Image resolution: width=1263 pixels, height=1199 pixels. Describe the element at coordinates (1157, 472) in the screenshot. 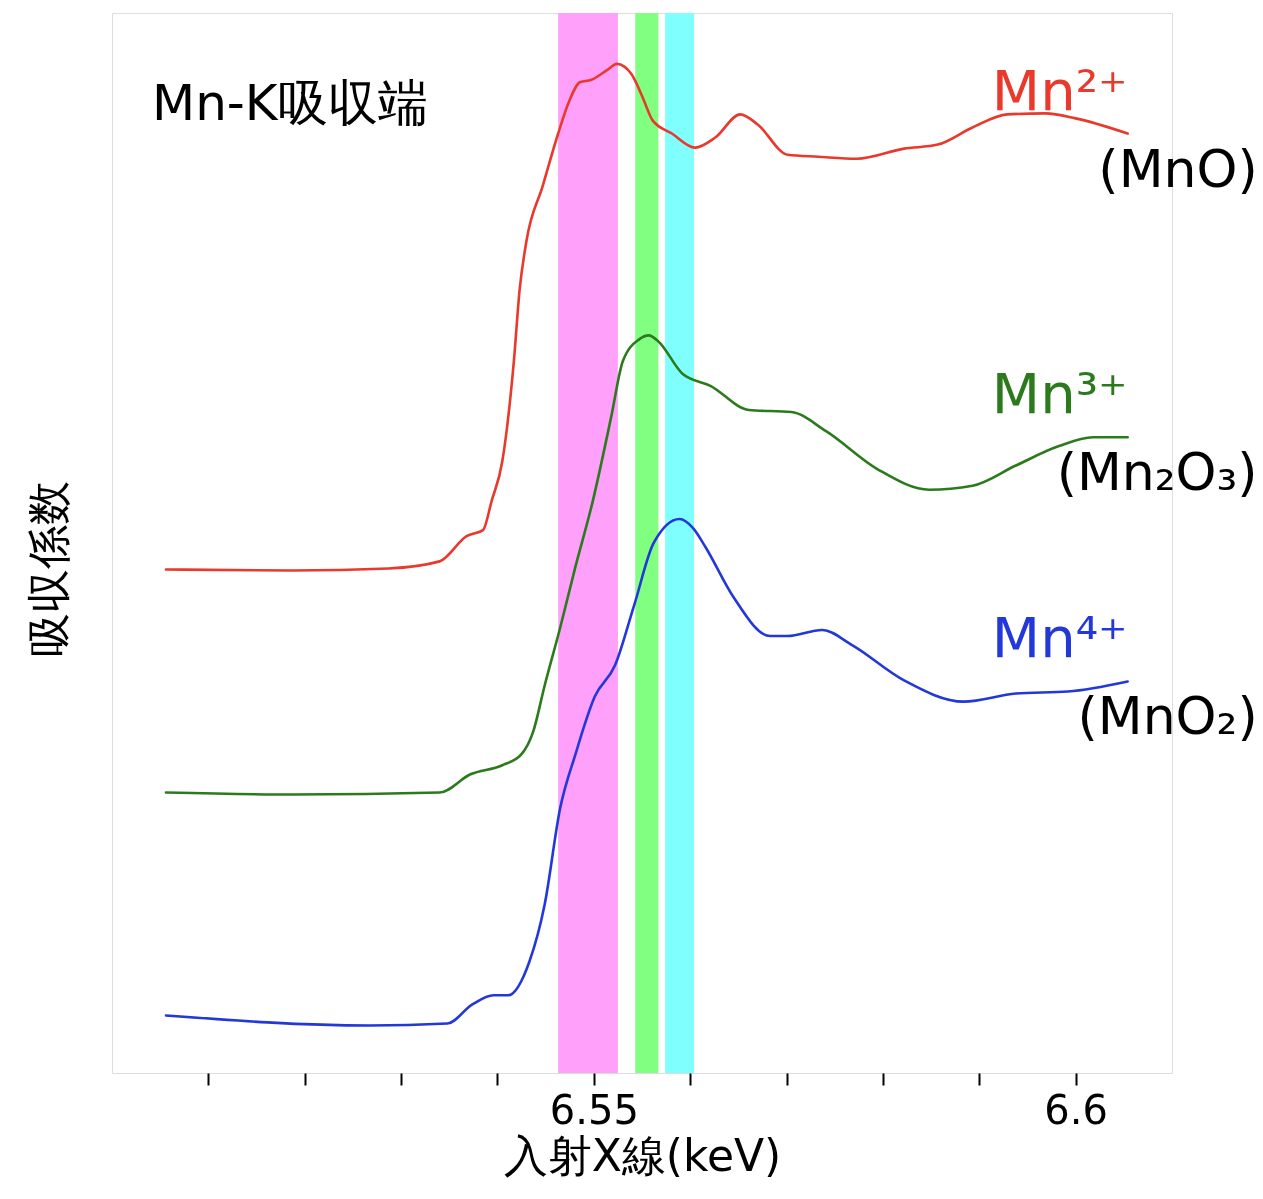

I see `annotation: (Mn₂O₃)` at that location.